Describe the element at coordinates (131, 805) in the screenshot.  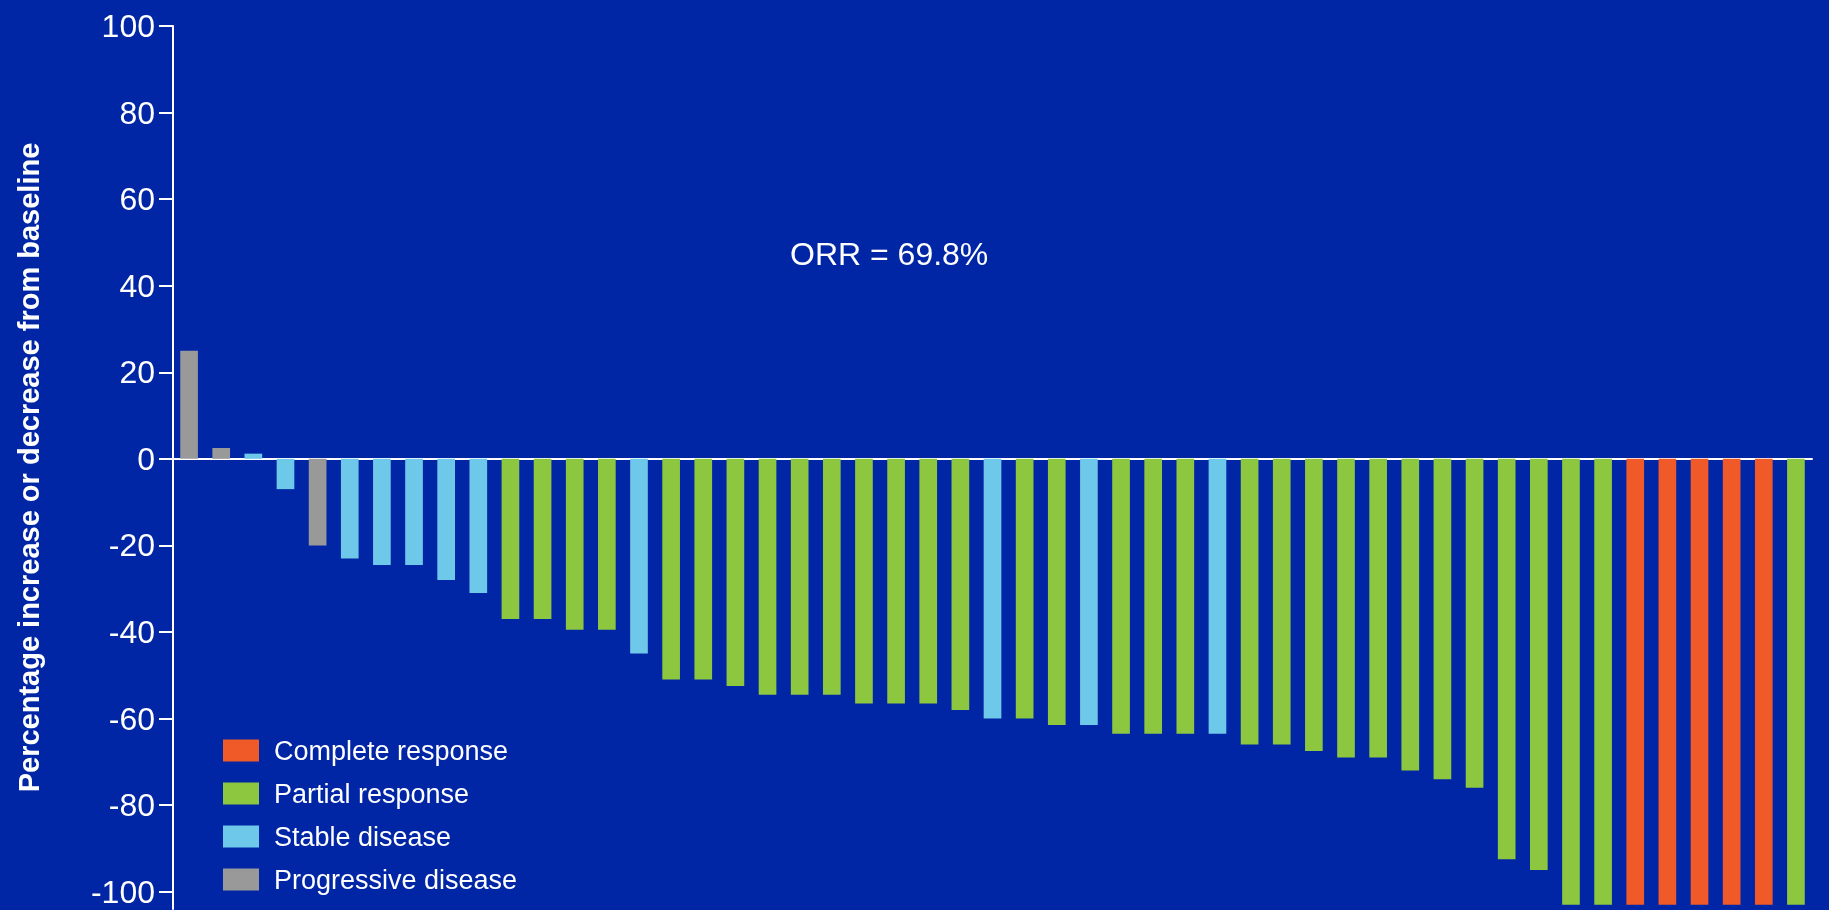
I see `y-tick-label: -80` at that location.